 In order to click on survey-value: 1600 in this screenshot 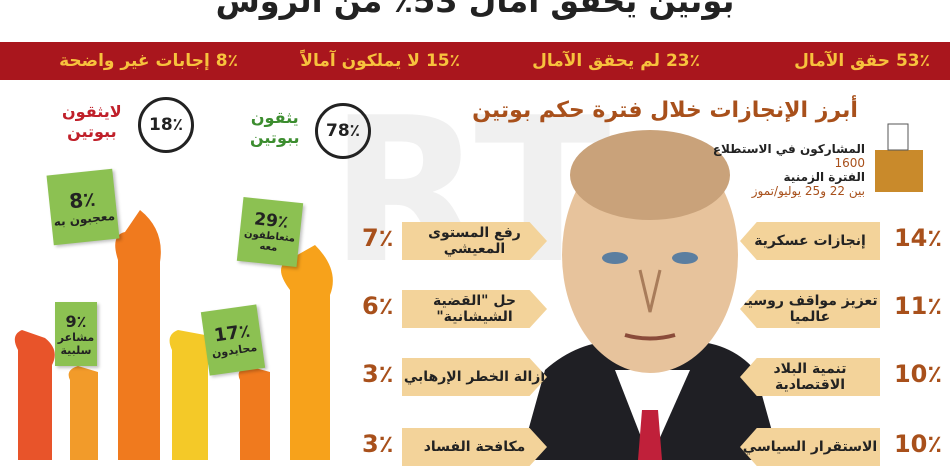, I will do `click(849, 163)`.